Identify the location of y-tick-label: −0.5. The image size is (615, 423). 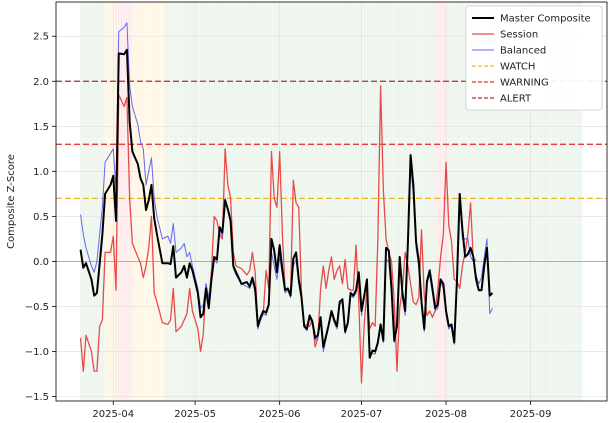
(37, 307).